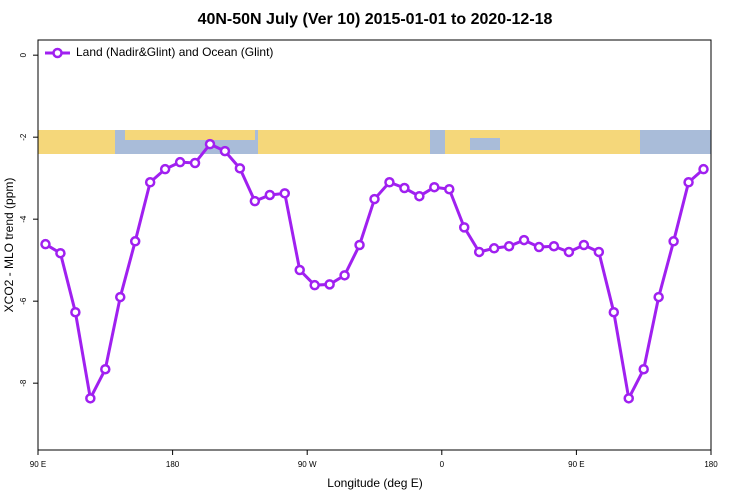 The image size is (750, 500). I want to click on y-tick-label: -4, so click(23, 219).